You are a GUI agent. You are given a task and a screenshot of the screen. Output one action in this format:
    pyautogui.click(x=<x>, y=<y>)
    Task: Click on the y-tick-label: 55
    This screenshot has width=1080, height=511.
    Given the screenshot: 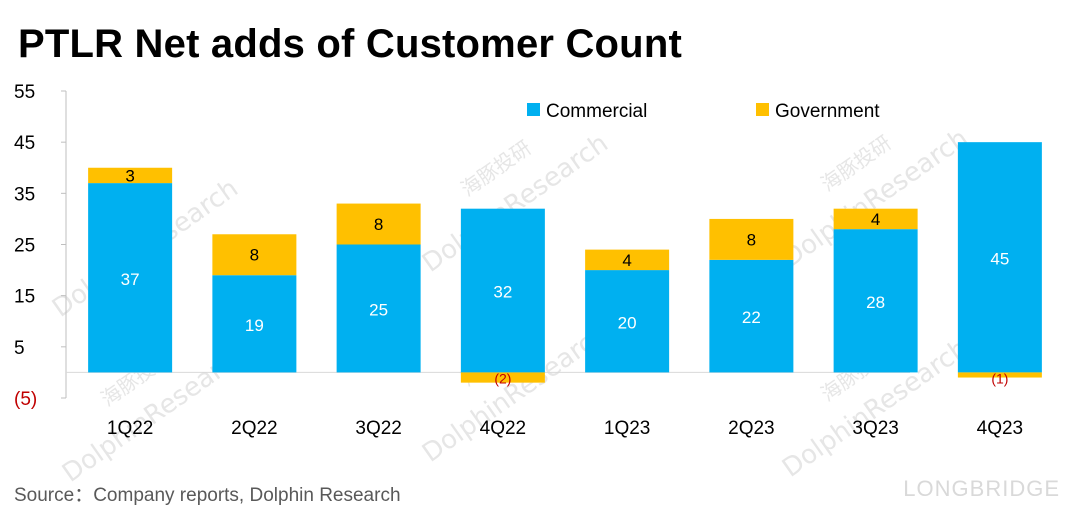 What is the action you would take?
    pyautogui.click(x=24, y=92)
    